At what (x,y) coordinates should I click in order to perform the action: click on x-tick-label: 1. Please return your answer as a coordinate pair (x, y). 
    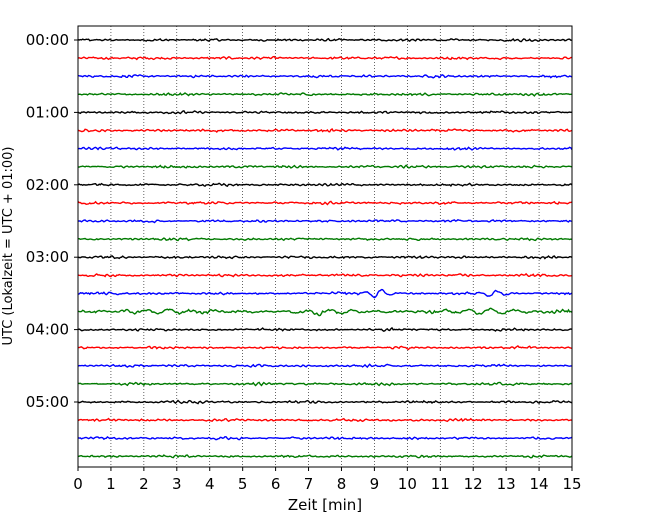
    Looking at the image, I should click on (111, 484).